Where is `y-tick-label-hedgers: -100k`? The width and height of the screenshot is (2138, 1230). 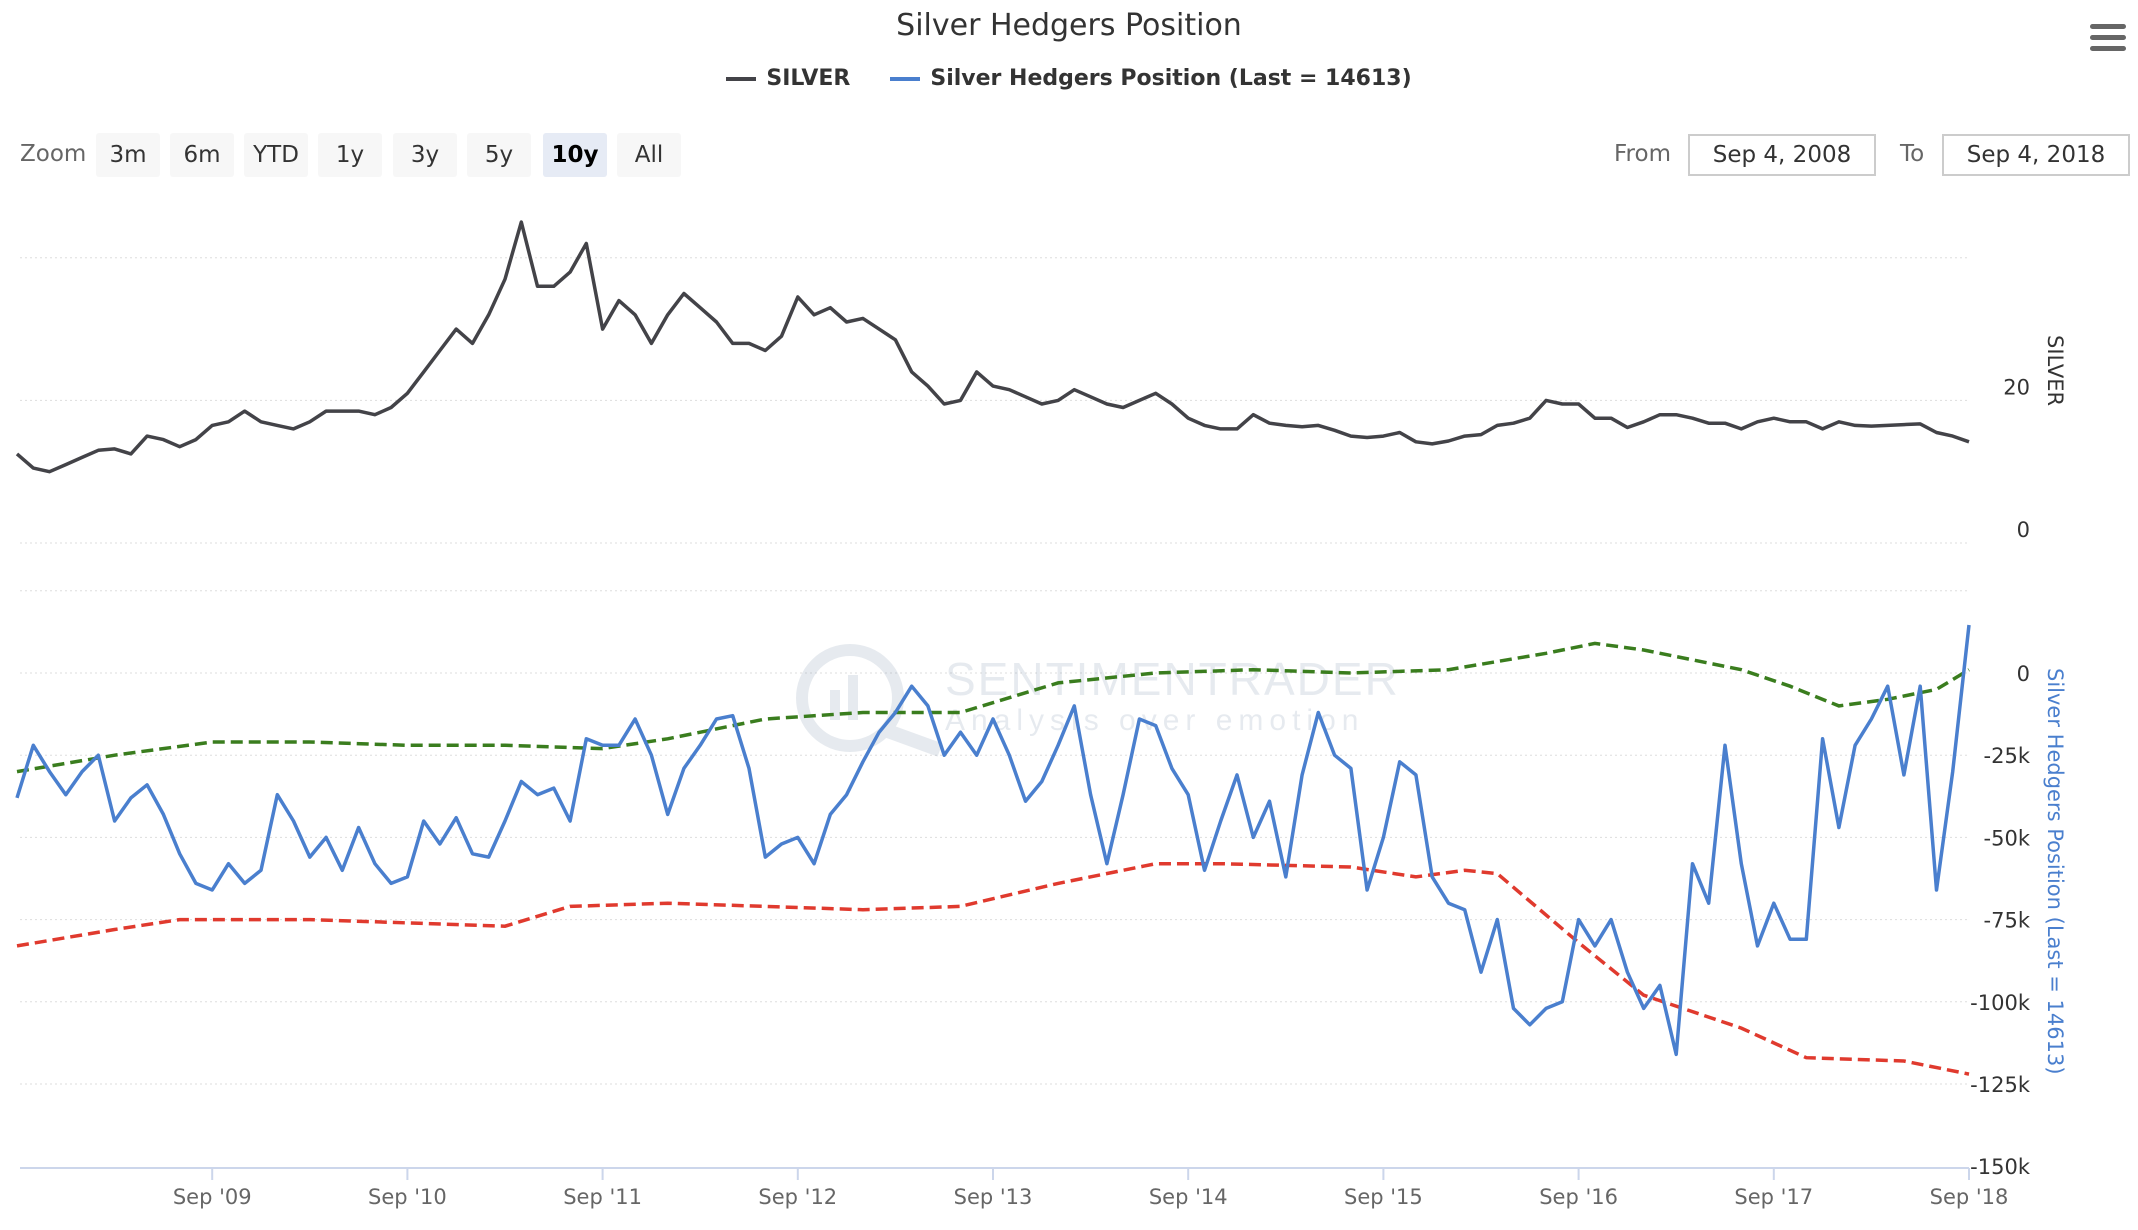
y-tick-label-hedgers: -100k is located at coordinates (2000, 1003).